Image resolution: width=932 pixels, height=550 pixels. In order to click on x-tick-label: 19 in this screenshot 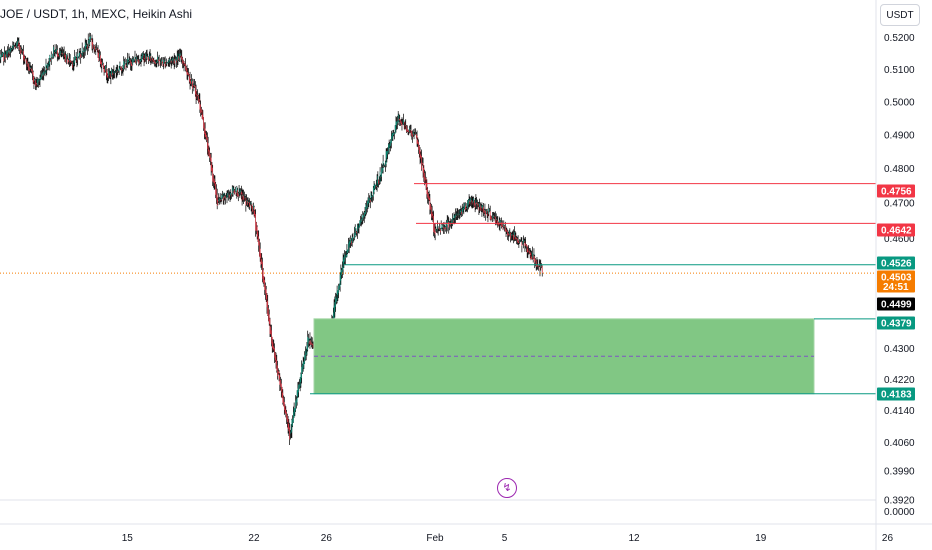, I will do `click(761, 538)`.